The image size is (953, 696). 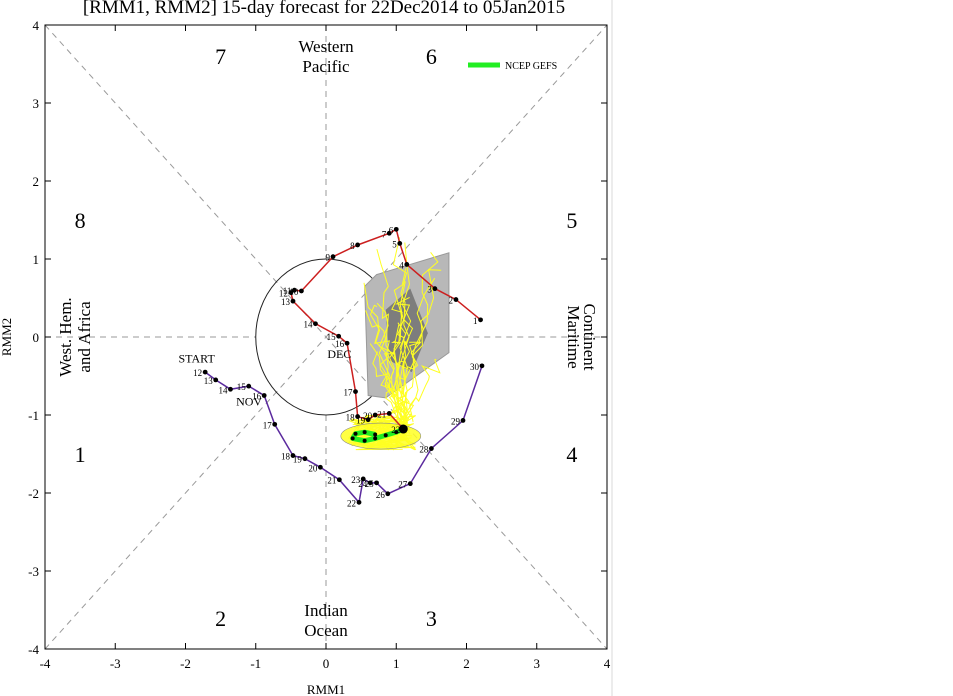 I want to click on region-label-left: and Africa, so click(x=84, y=337).